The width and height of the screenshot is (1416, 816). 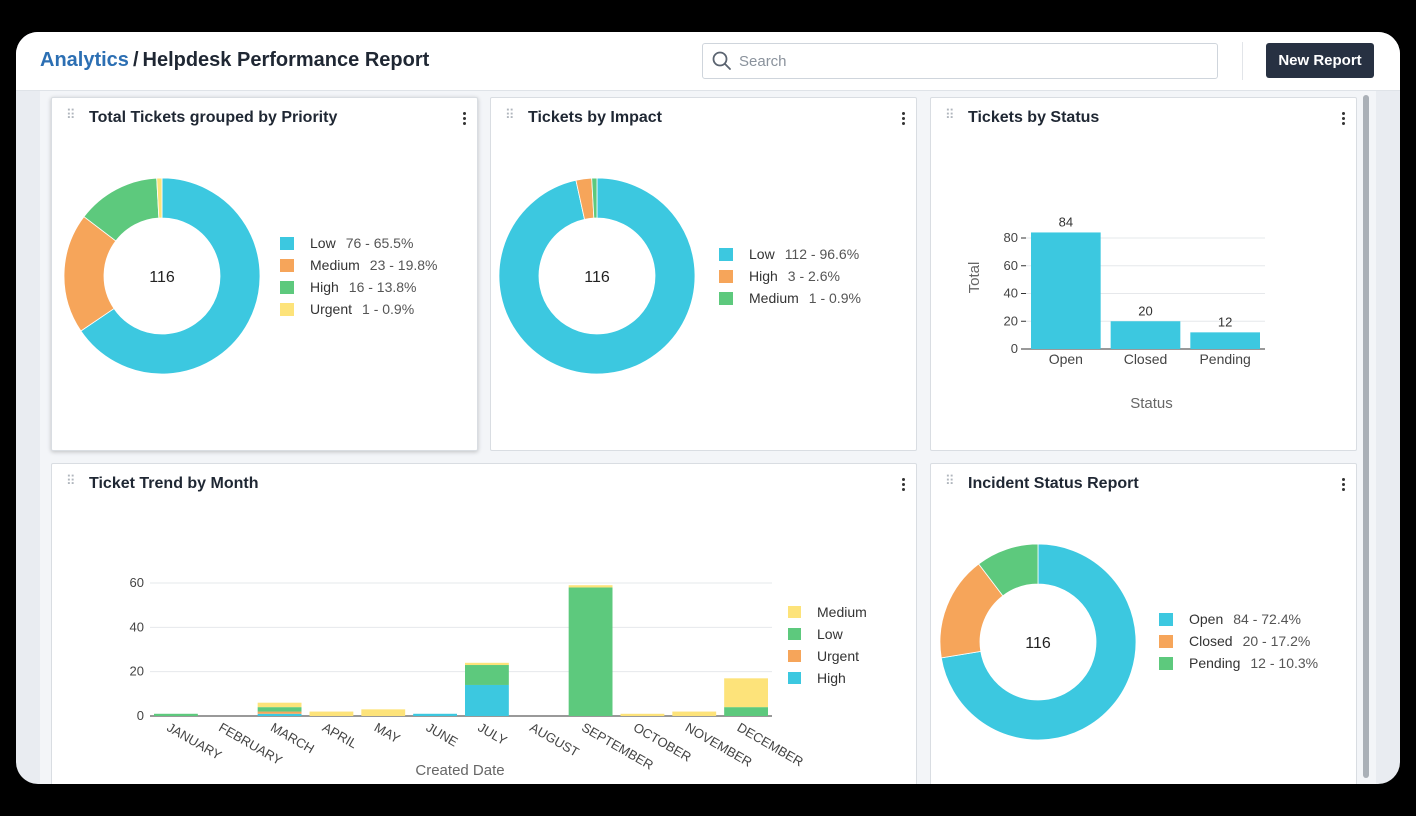 What do you see at coordinates (1276, 641) in the screenshot?
I see `legend-value: 20 - 17.2%` at bounding box center [1276, 641].